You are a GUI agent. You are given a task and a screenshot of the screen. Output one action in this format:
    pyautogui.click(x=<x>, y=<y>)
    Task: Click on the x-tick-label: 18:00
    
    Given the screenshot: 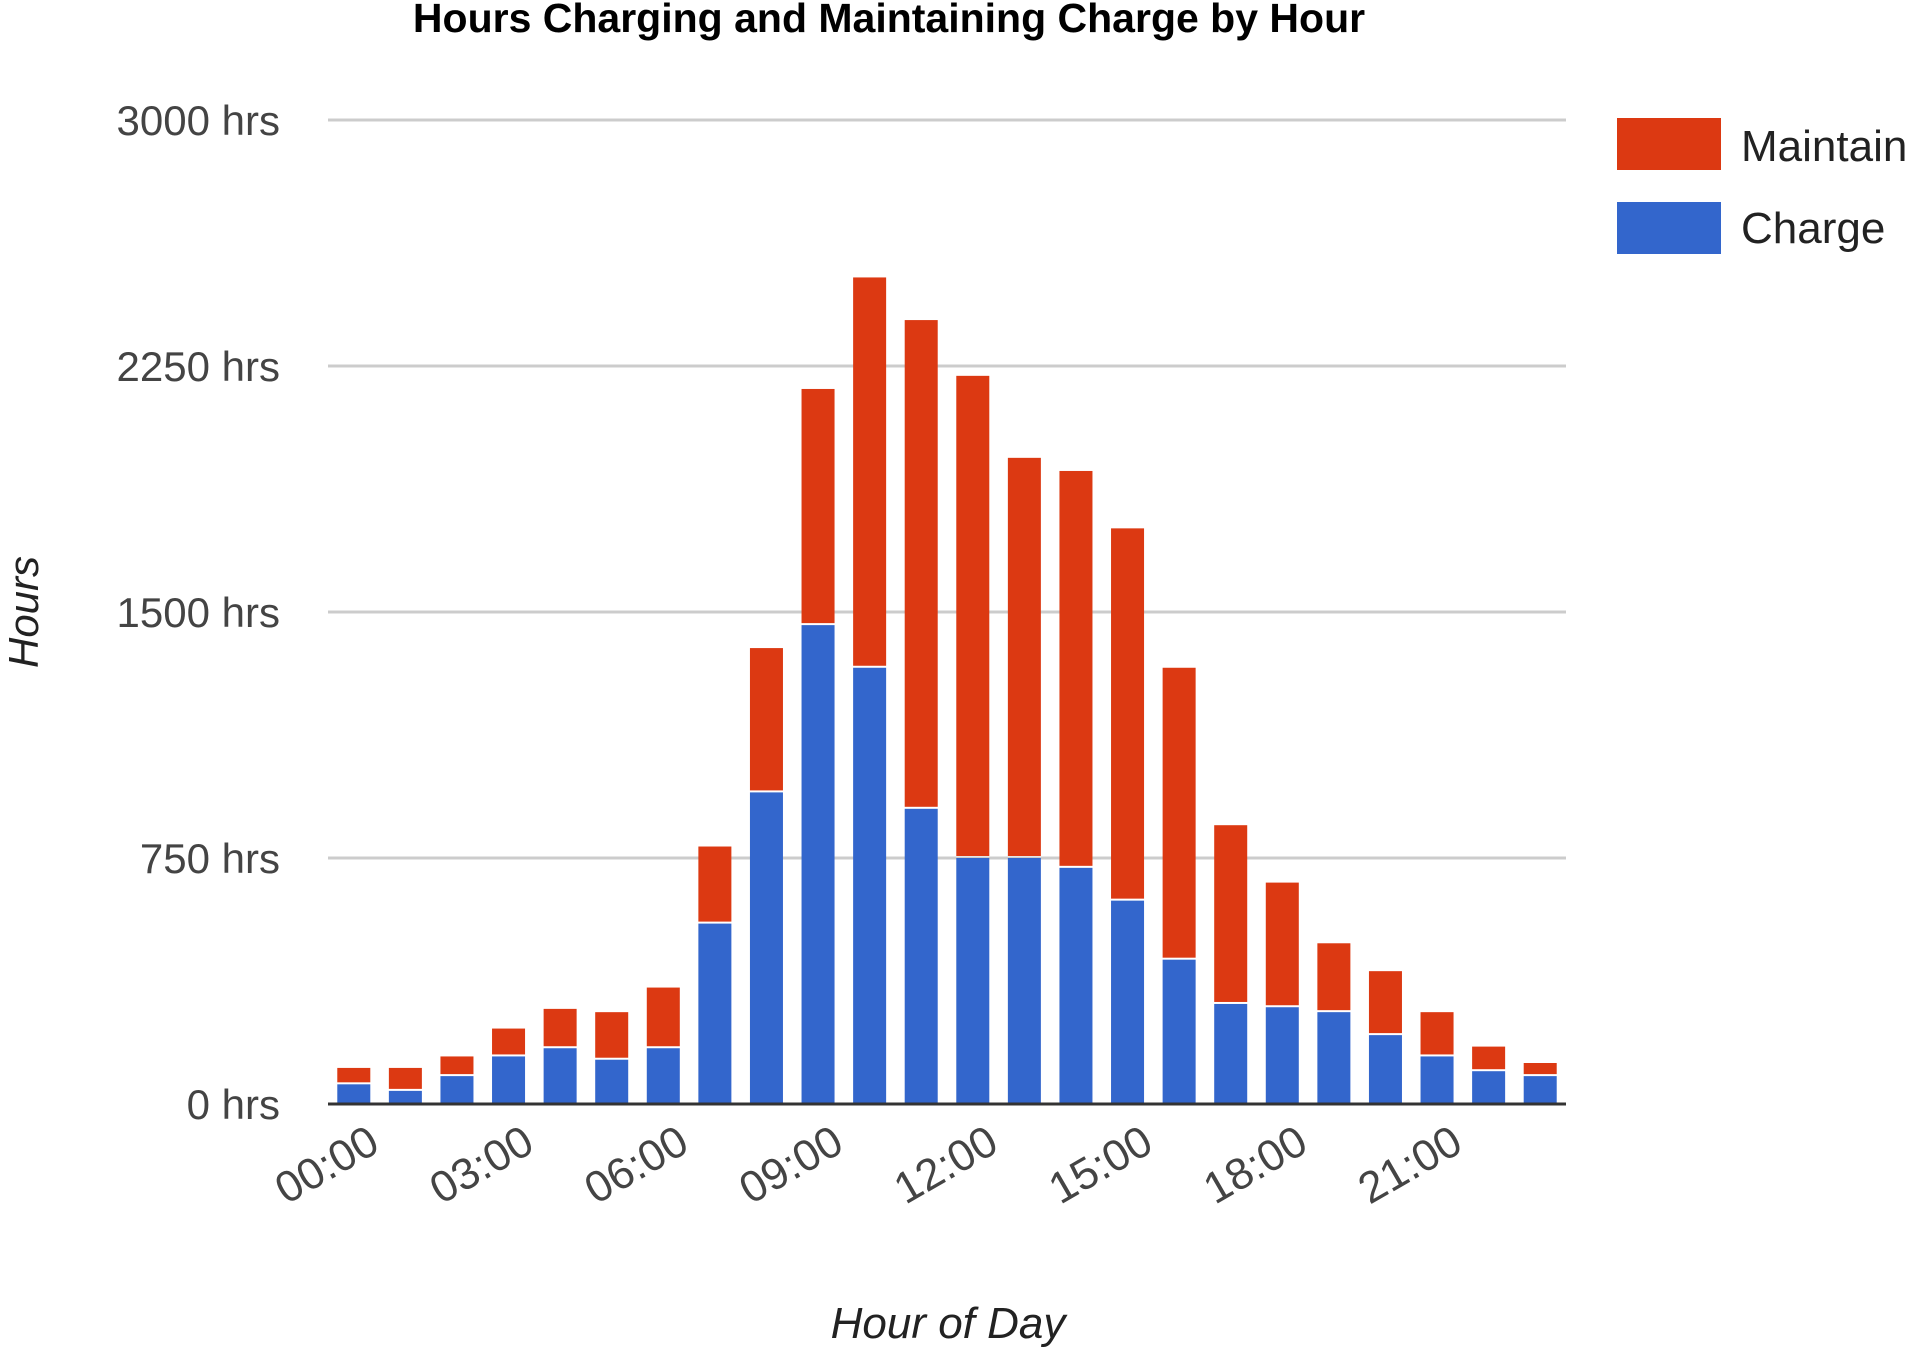 What is the action you would take?
    pyautogui.click(x=1255, y=1164)
    